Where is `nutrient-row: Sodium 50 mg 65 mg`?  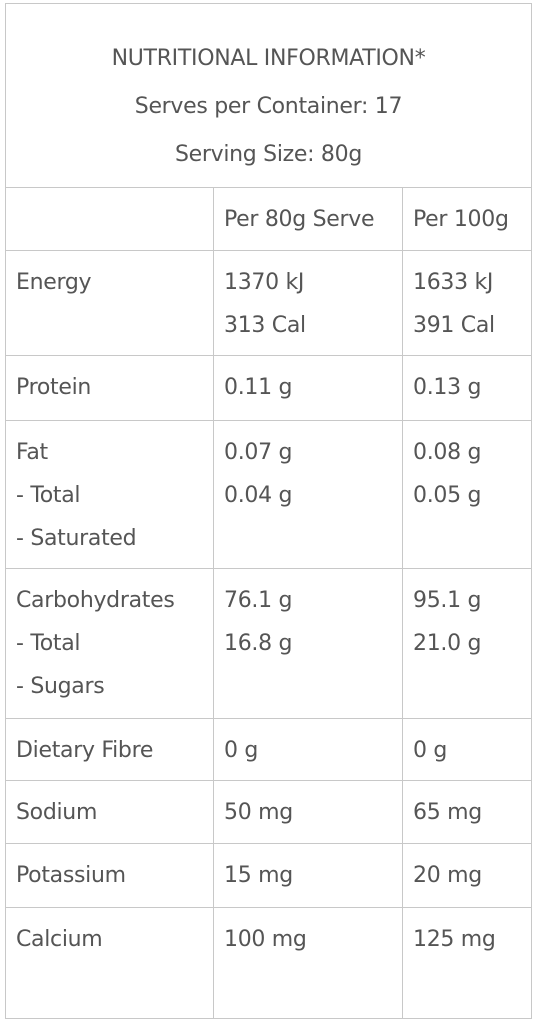 nutrient-row: Sodium 50 mg 65 mg is located at coordinates (268, 812).